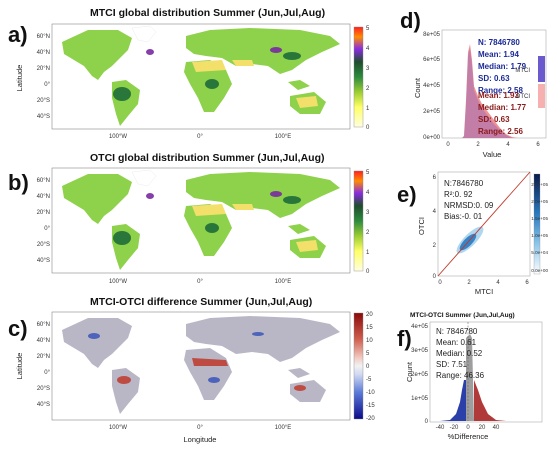 Image resolution: width=550 pixels, height=449 pixels. What do you see at coordinates (19, 78) in the screenshot?
I see `panel-a-ylabel: Latitude` at bounding box center [19, 78].